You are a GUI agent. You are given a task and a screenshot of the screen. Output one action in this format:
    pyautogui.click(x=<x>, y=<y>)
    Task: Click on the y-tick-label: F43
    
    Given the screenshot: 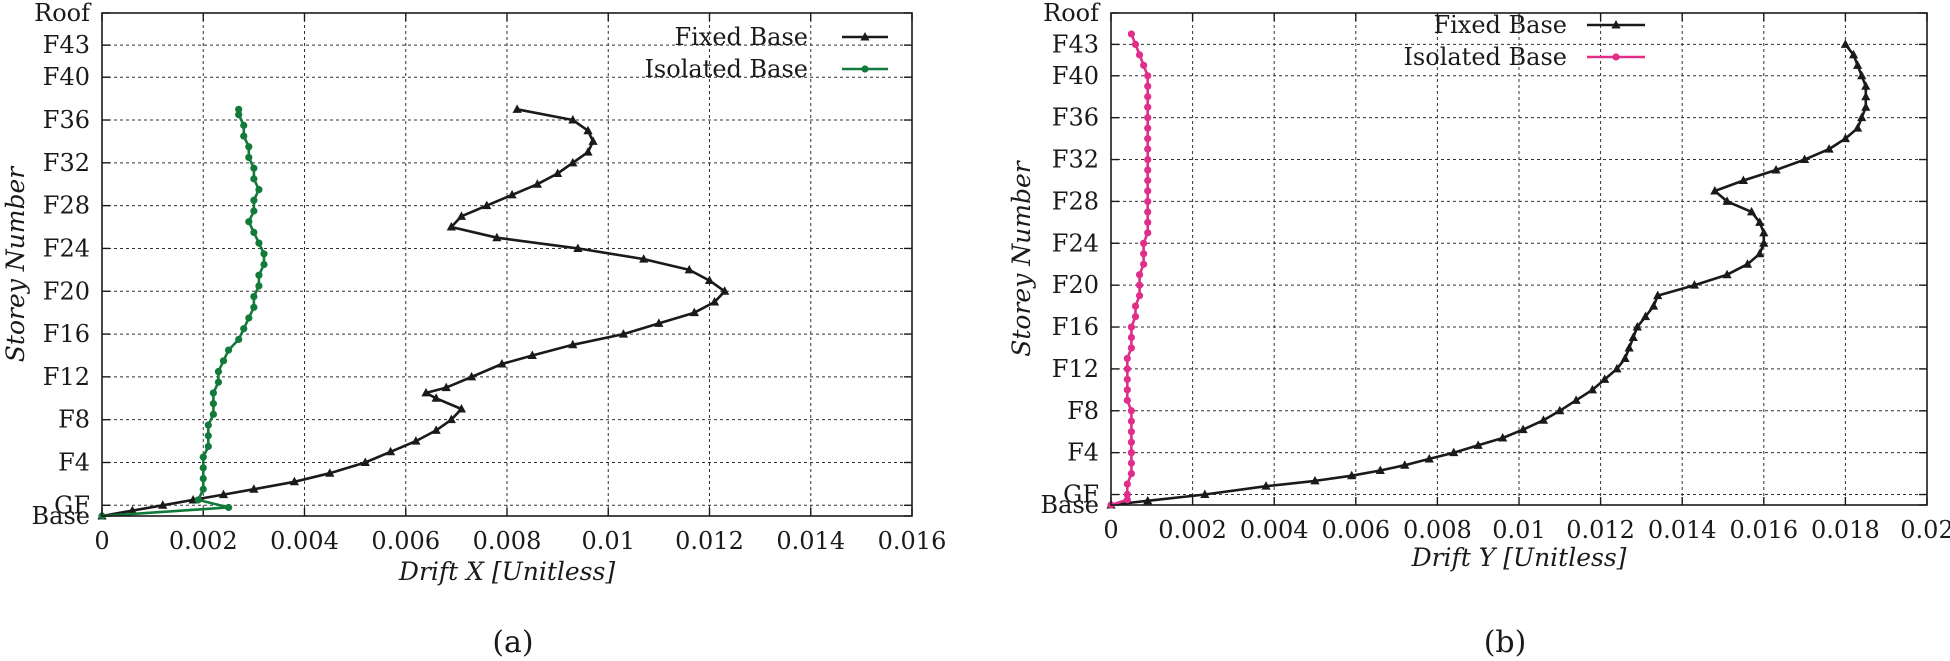 What is the action you would take?
    pyautogui.click(x=1075, y=44)
    